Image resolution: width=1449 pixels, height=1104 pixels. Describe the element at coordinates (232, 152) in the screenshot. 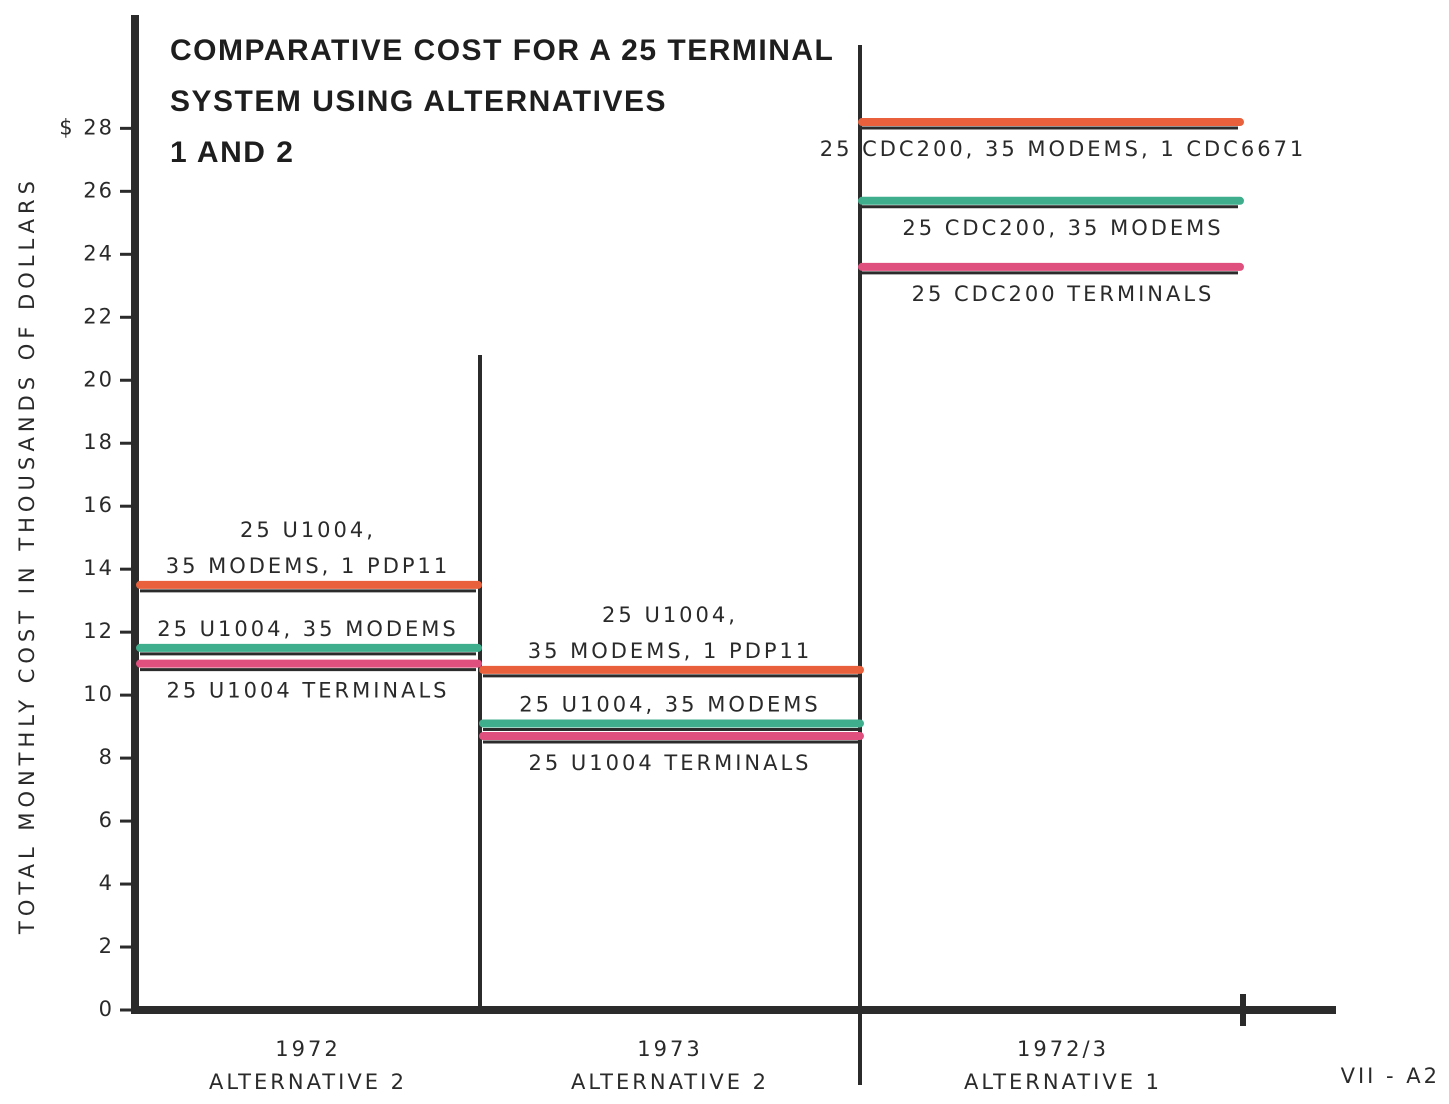

I see `chart-title: 1 AND 2` at that location.